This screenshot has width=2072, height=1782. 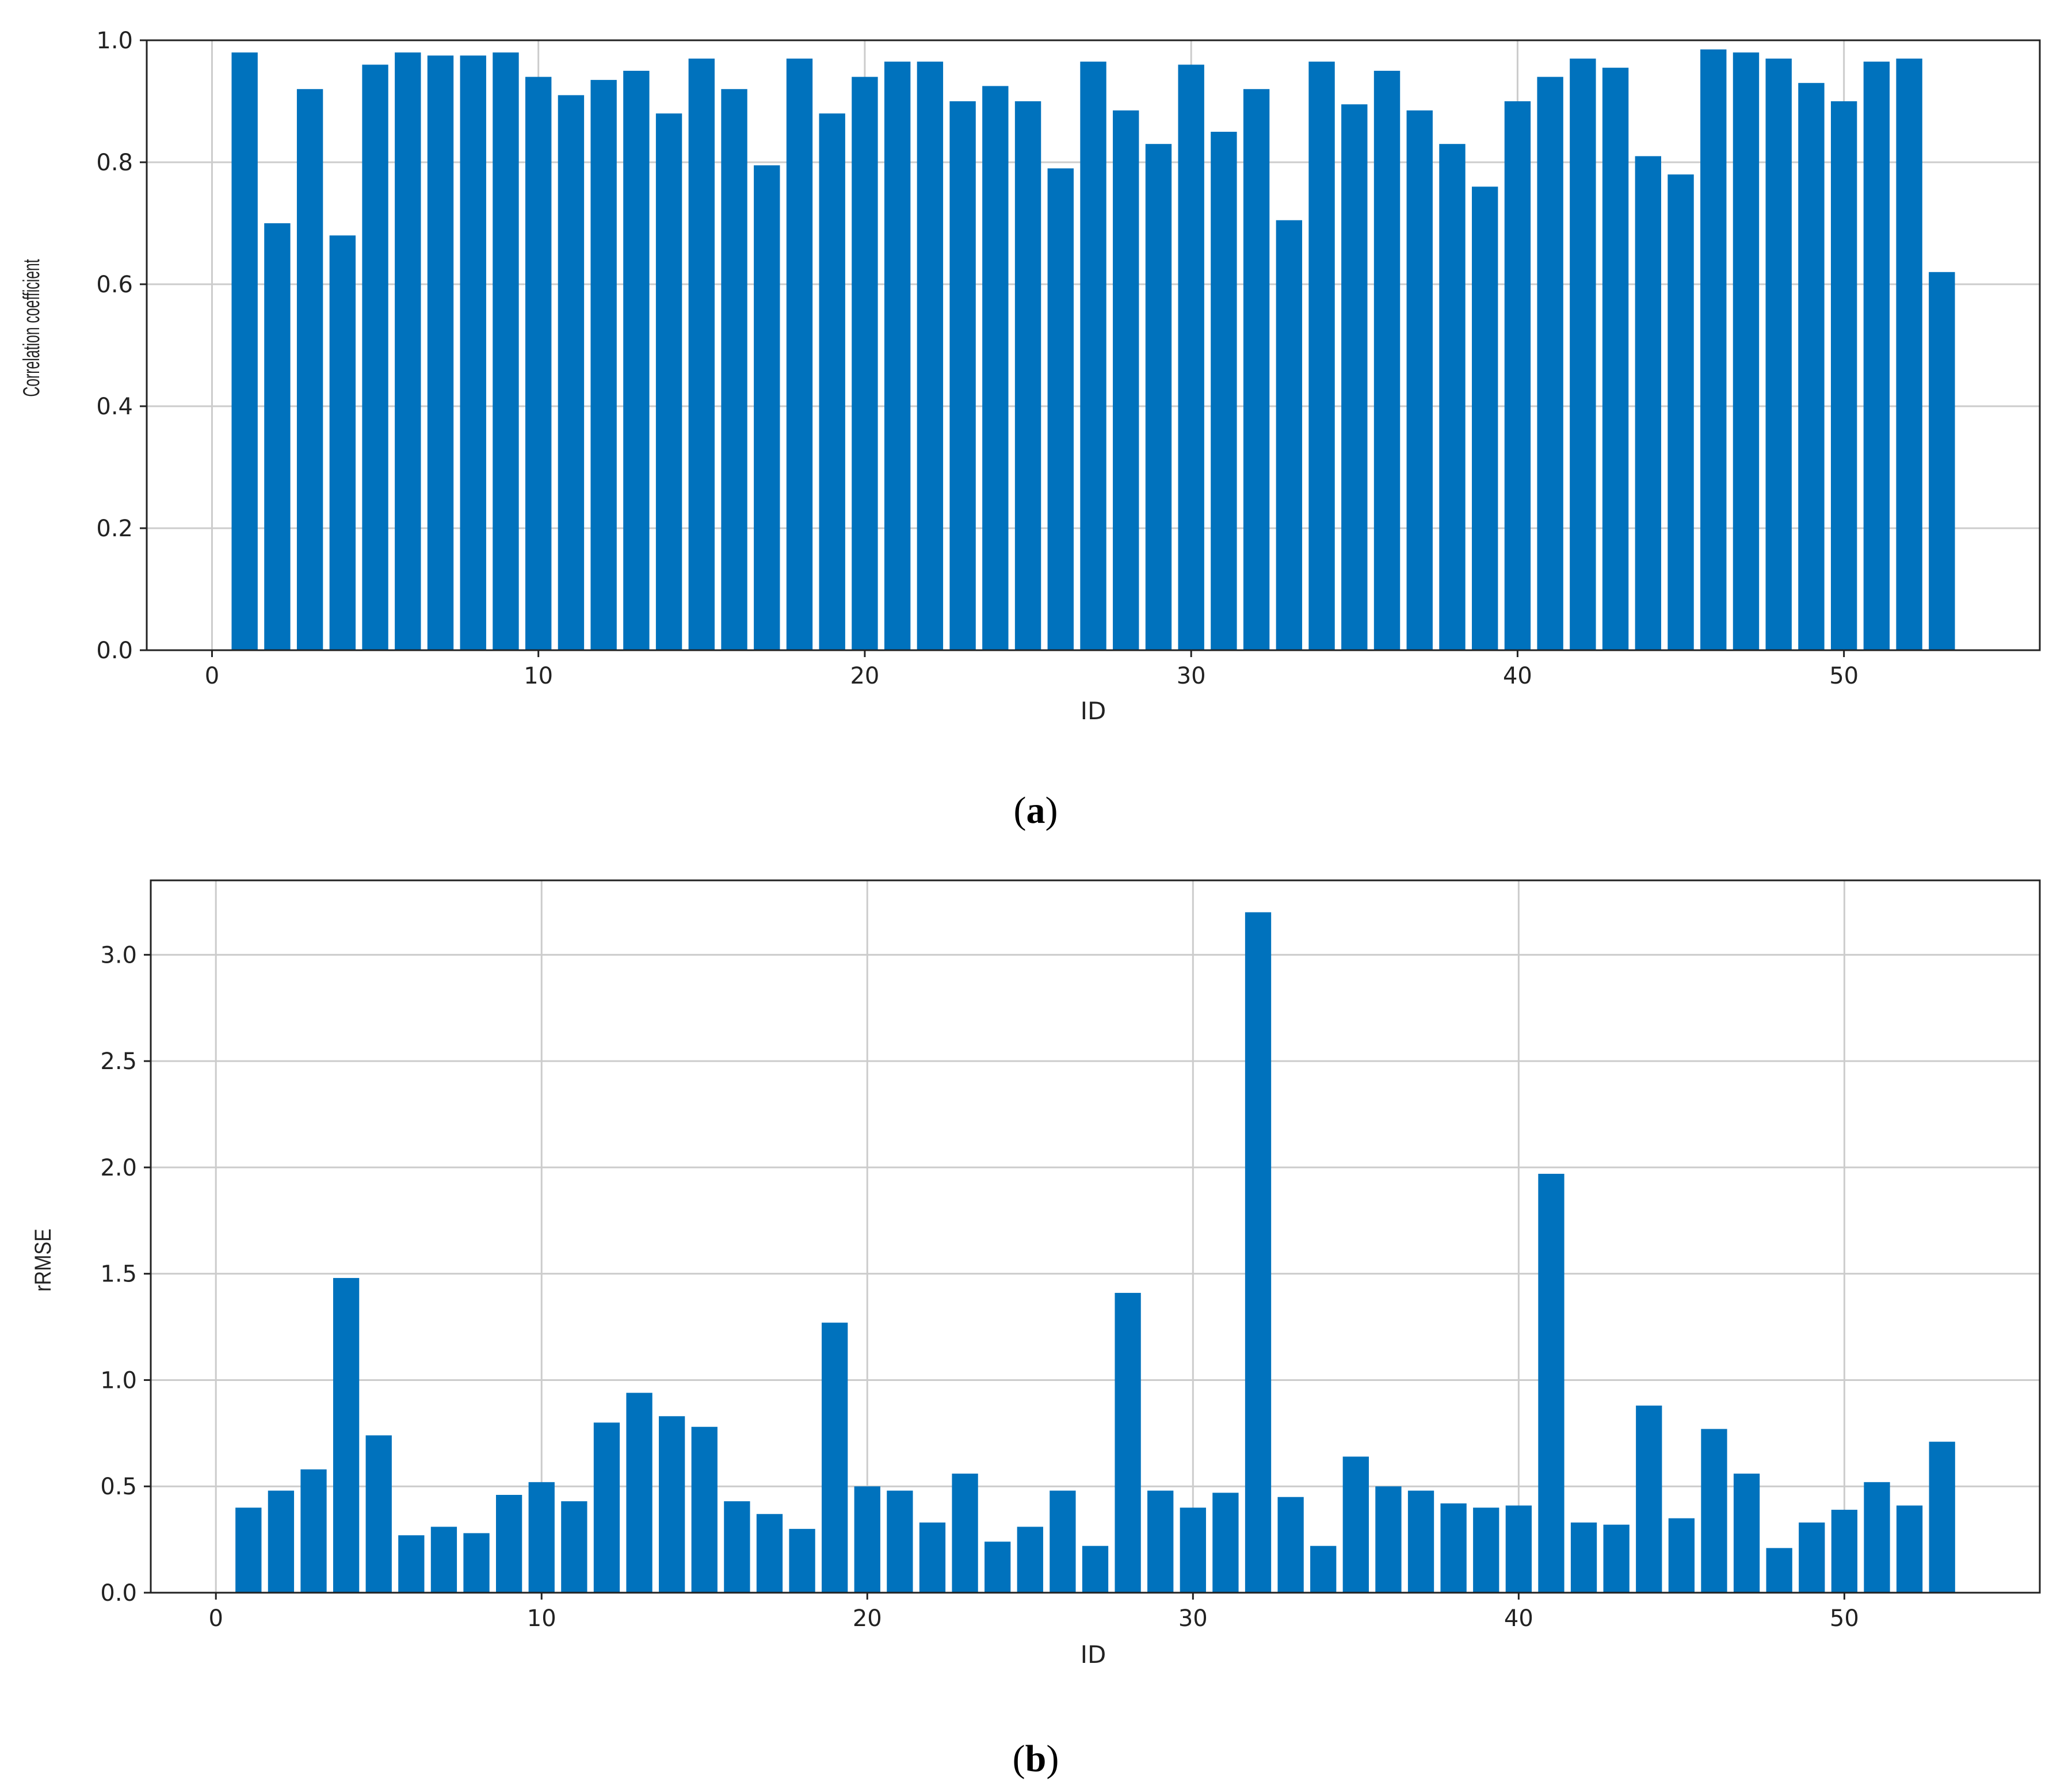 I want to click on x-tick-label: 40, so click(x=1519, y=1618).